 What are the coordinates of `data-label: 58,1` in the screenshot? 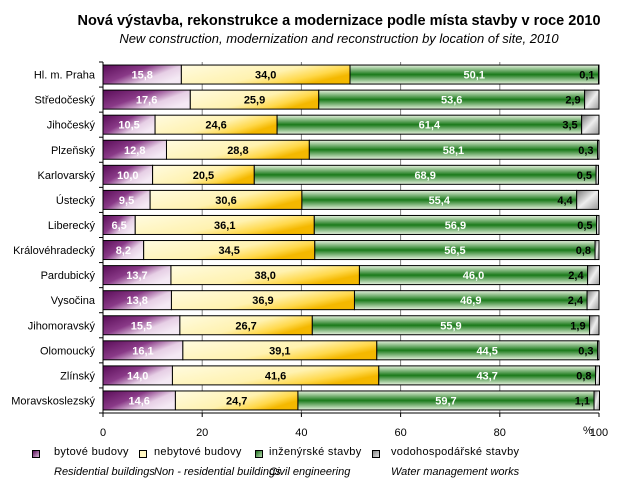 It's located at (453, 151).